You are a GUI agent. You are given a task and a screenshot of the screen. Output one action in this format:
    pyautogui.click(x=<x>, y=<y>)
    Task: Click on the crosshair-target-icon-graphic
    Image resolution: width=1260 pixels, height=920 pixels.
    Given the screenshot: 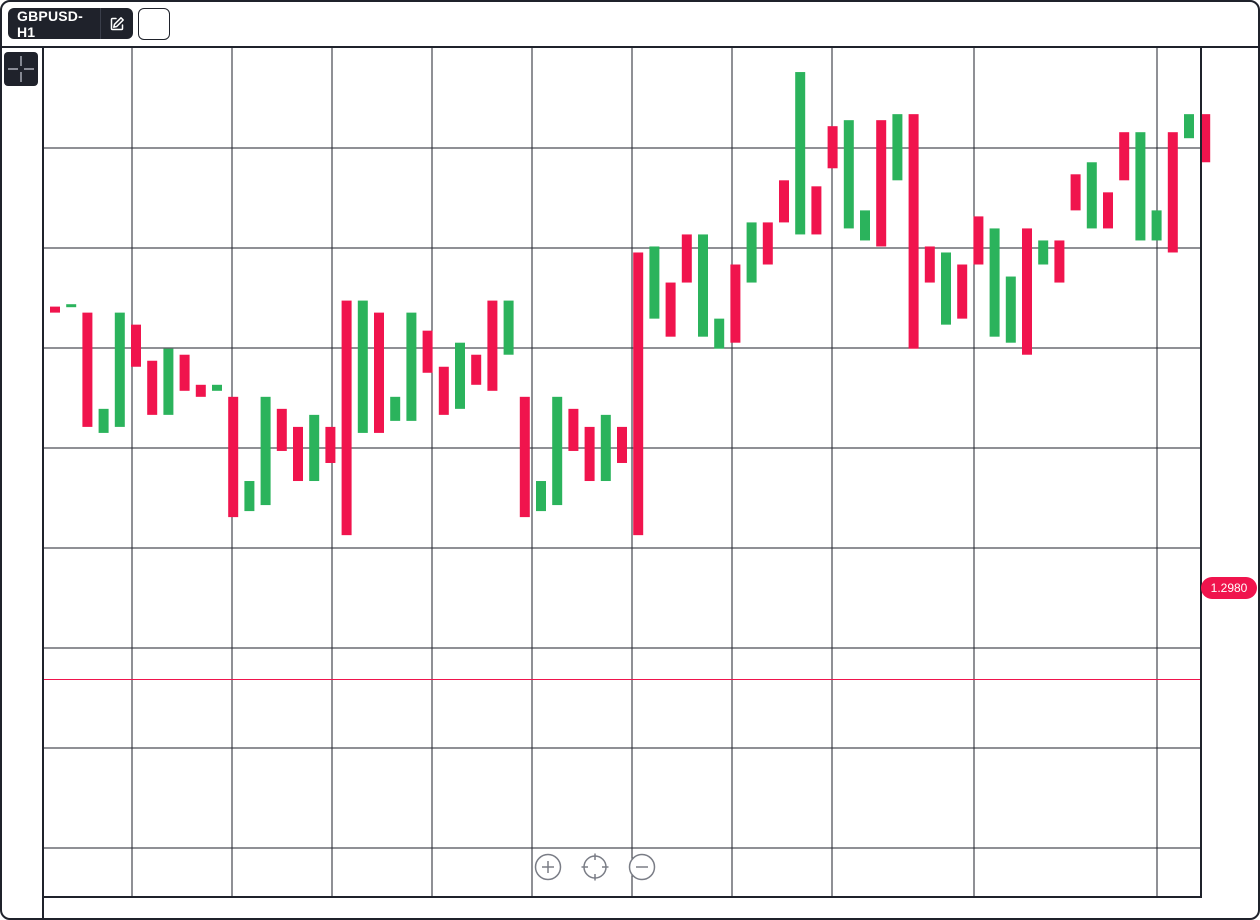 What is the action you would take?
    pyautogui.click(x=595, y=867)
    